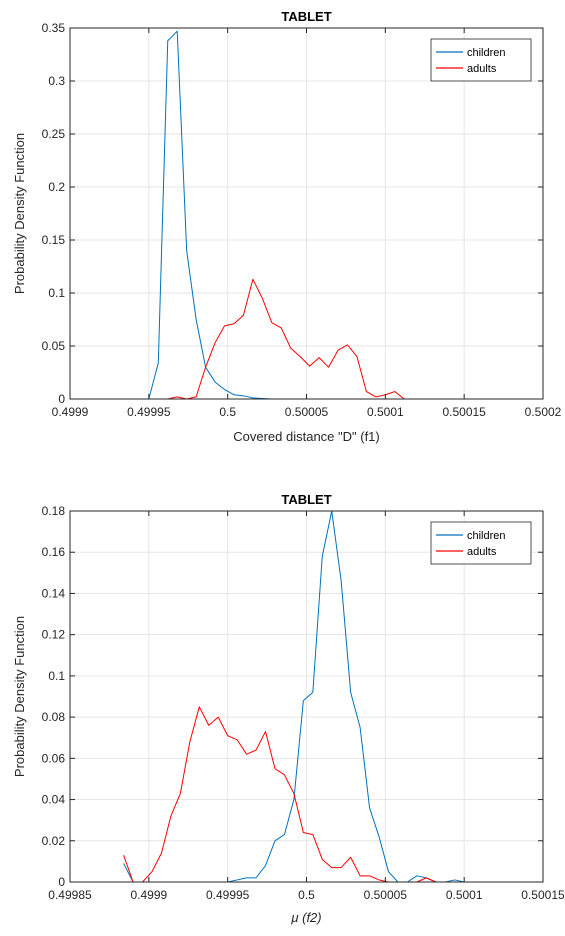  Describe the element at coordinates (54, 800) in the screenshot. I see `y-tick-label: 0.04` at that location.